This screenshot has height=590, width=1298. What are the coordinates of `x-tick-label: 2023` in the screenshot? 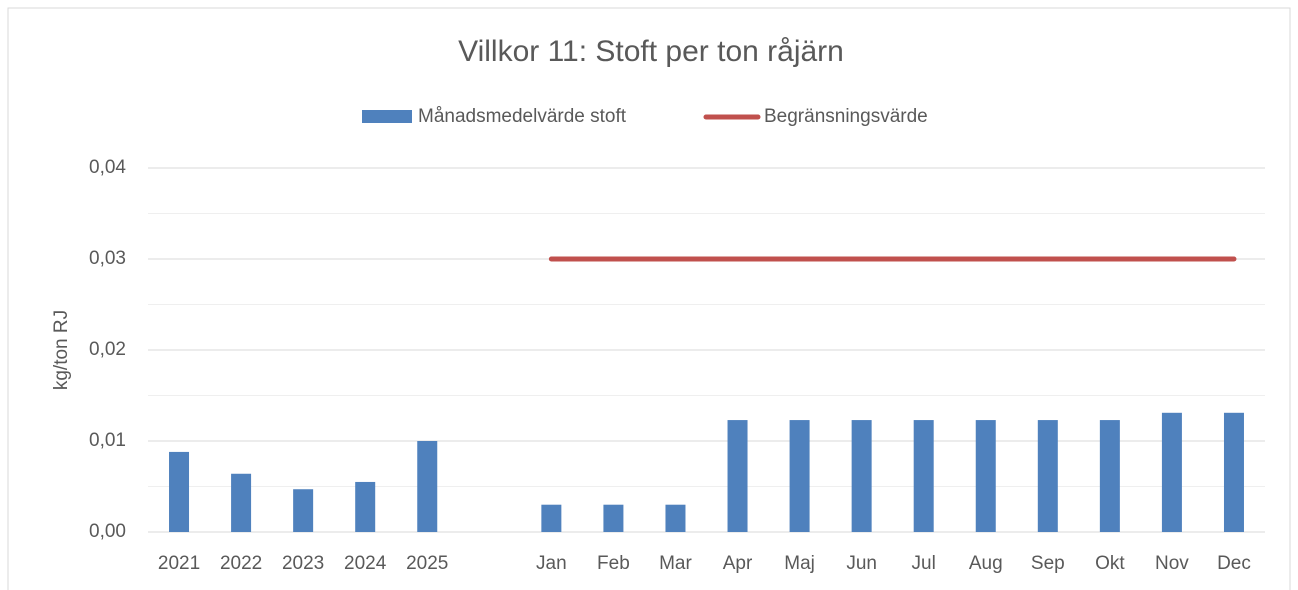 It's located at (303, 563).